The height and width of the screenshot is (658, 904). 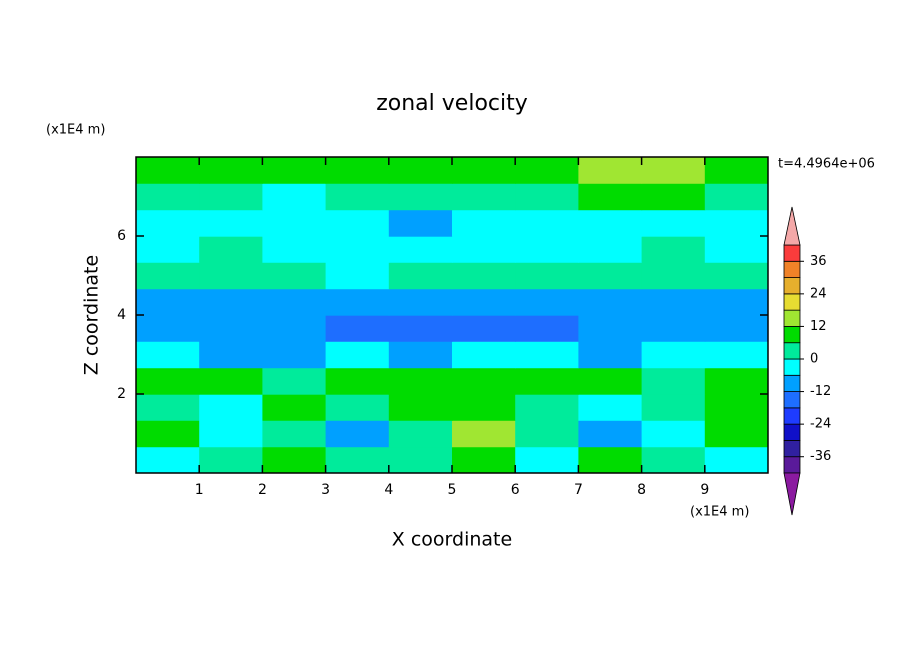 I want to click on x-tick-label: 2, so click(x=262, y=490).